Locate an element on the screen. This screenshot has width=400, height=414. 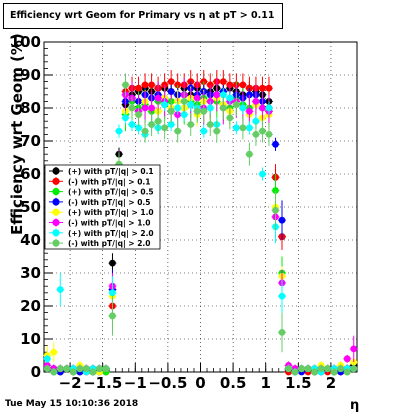
y-tick-label: 80 is located at coordinates (30, 108).